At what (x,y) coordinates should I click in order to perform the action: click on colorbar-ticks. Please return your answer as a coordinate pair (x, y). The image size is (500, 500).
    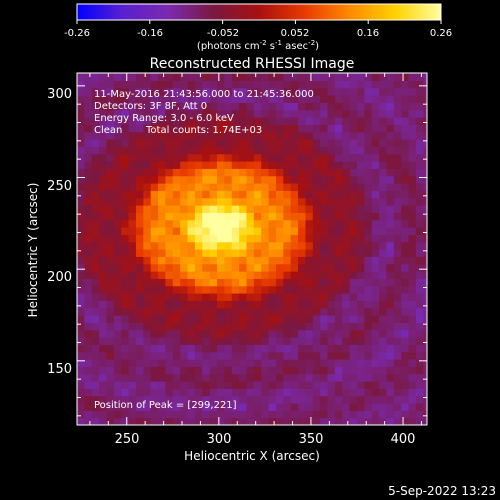
    Looking at the image, I should click on (259, 22).